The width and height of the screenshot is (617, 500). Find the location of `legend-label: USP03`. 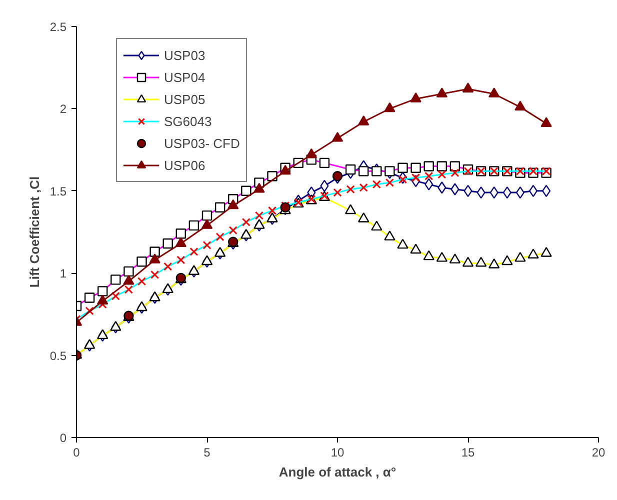

legend-label: USP03 is located at coordinates (185, 55).